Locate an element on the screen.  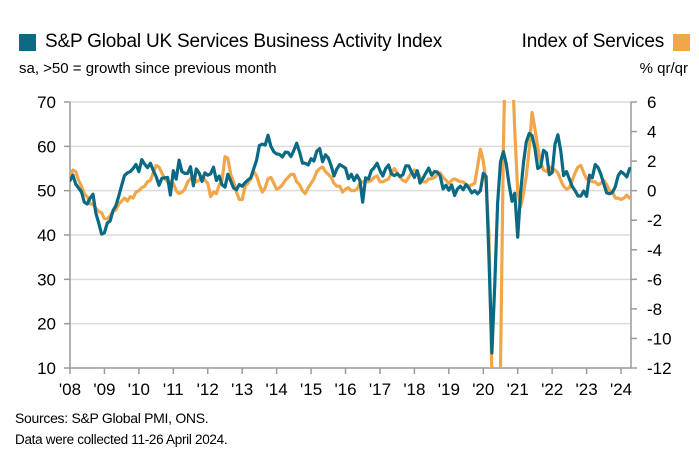
teal-square-swatch-icon is located at coordinates (27, 42).